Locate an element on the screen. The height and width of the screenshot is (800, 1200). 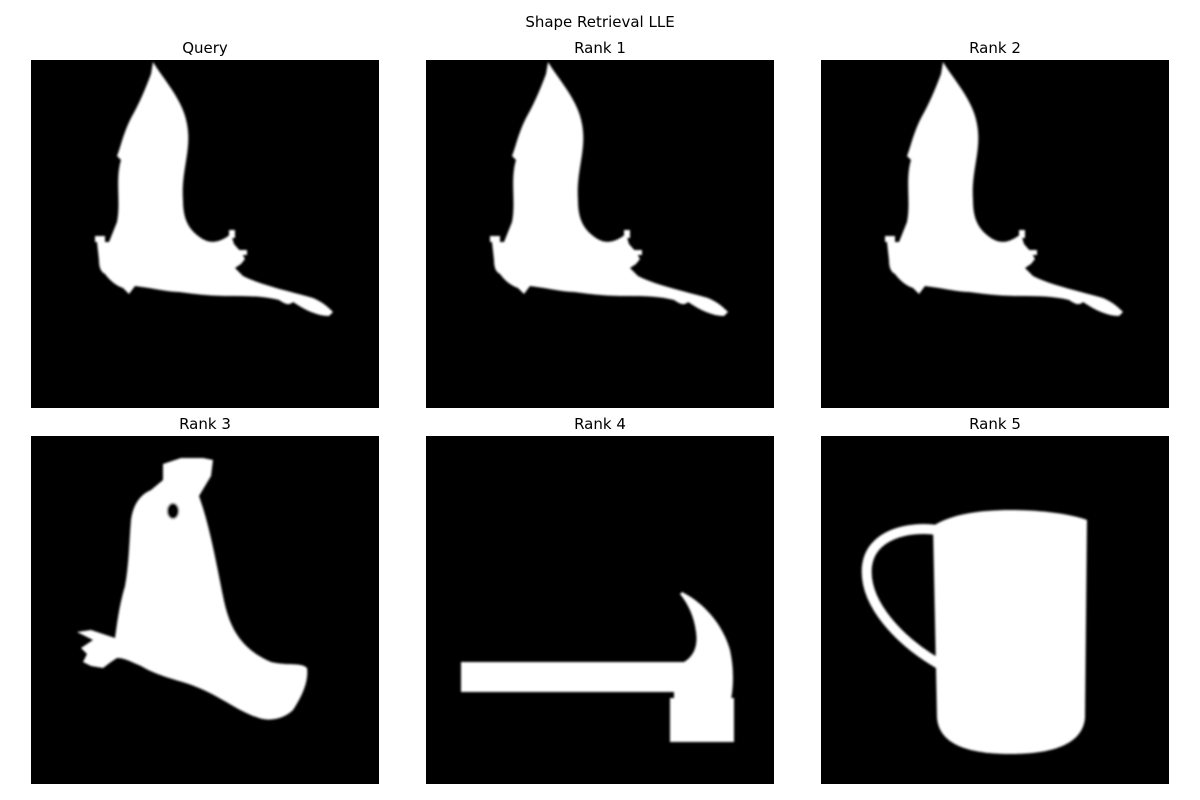
rank-3-panel: Rank 3 is located at coordinates (205, 599).